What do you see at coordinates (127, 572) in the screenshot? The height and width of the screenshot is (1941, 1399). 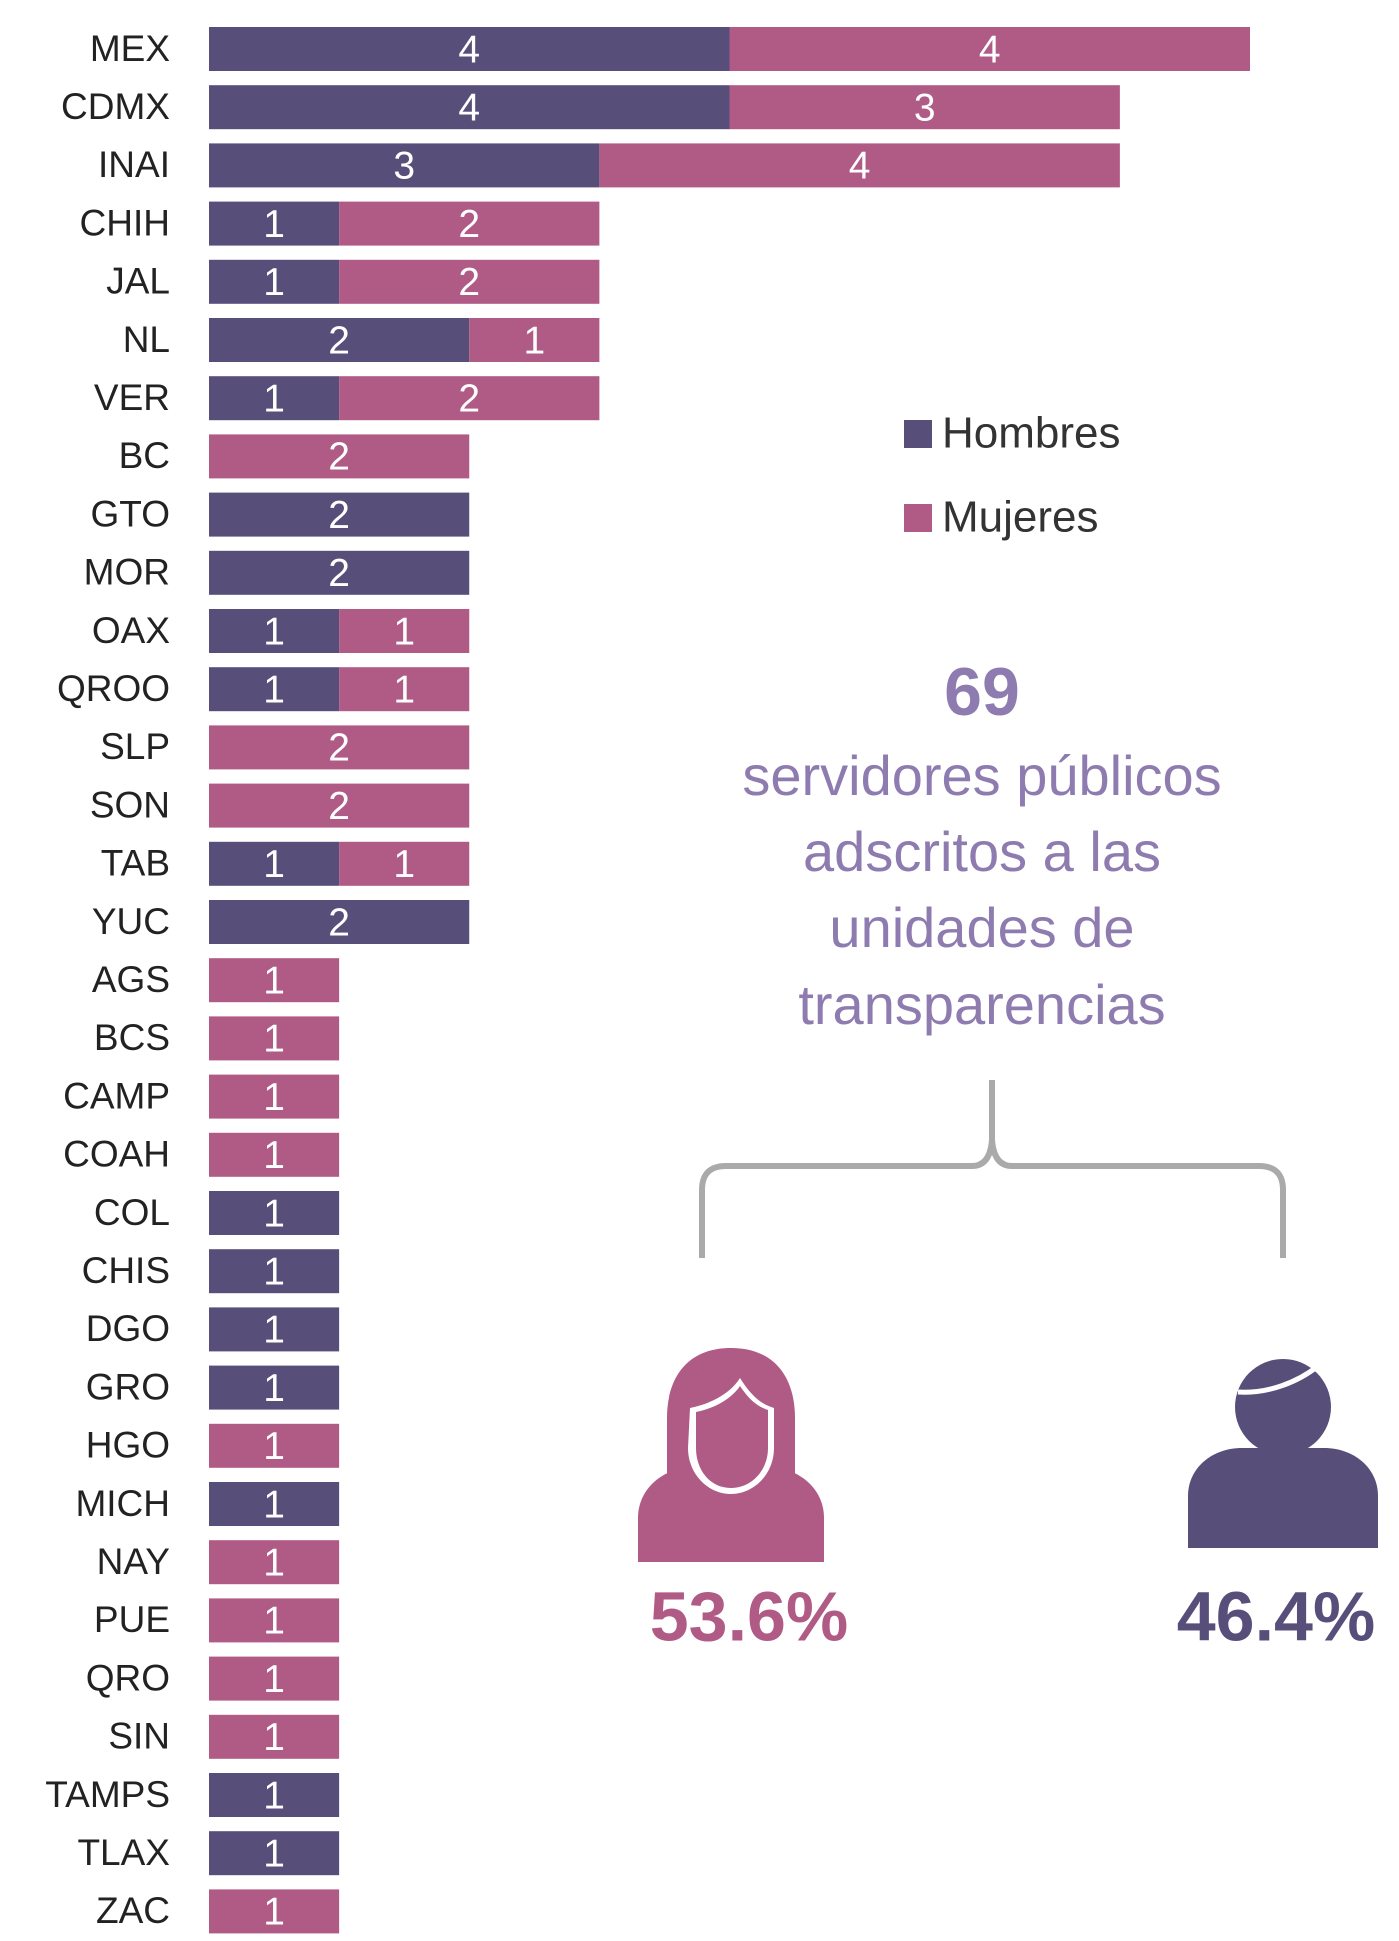 I see `category-label: MOR` at bounding box center [127, 572].